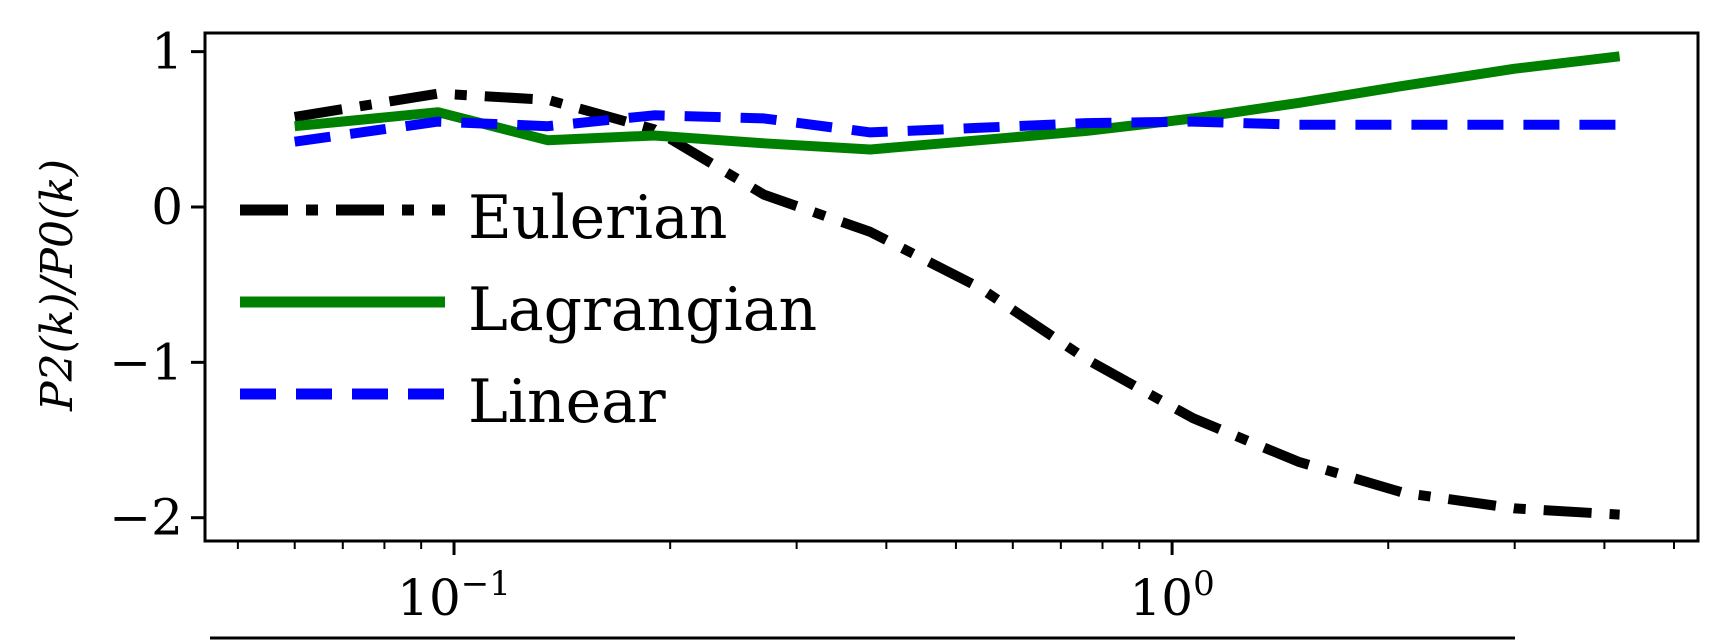 The image size is (1730, 640). I want to click on legend-label-linear: Linear, so click(567, 402).